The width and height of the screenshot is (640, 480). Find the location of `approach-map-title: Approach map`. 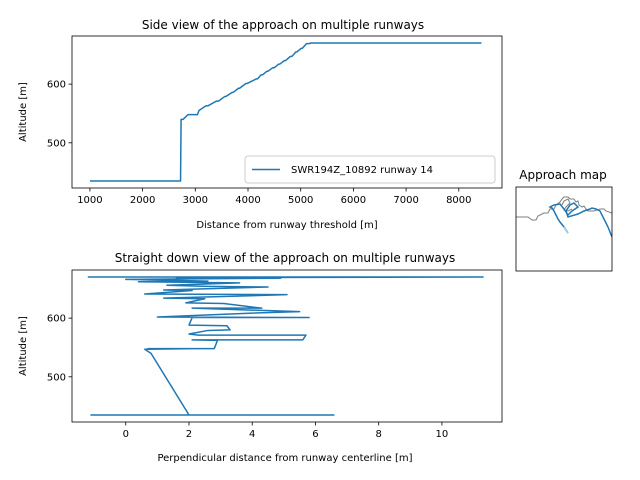

approach-map-title: Approach map is located at coordinates (563, 175).